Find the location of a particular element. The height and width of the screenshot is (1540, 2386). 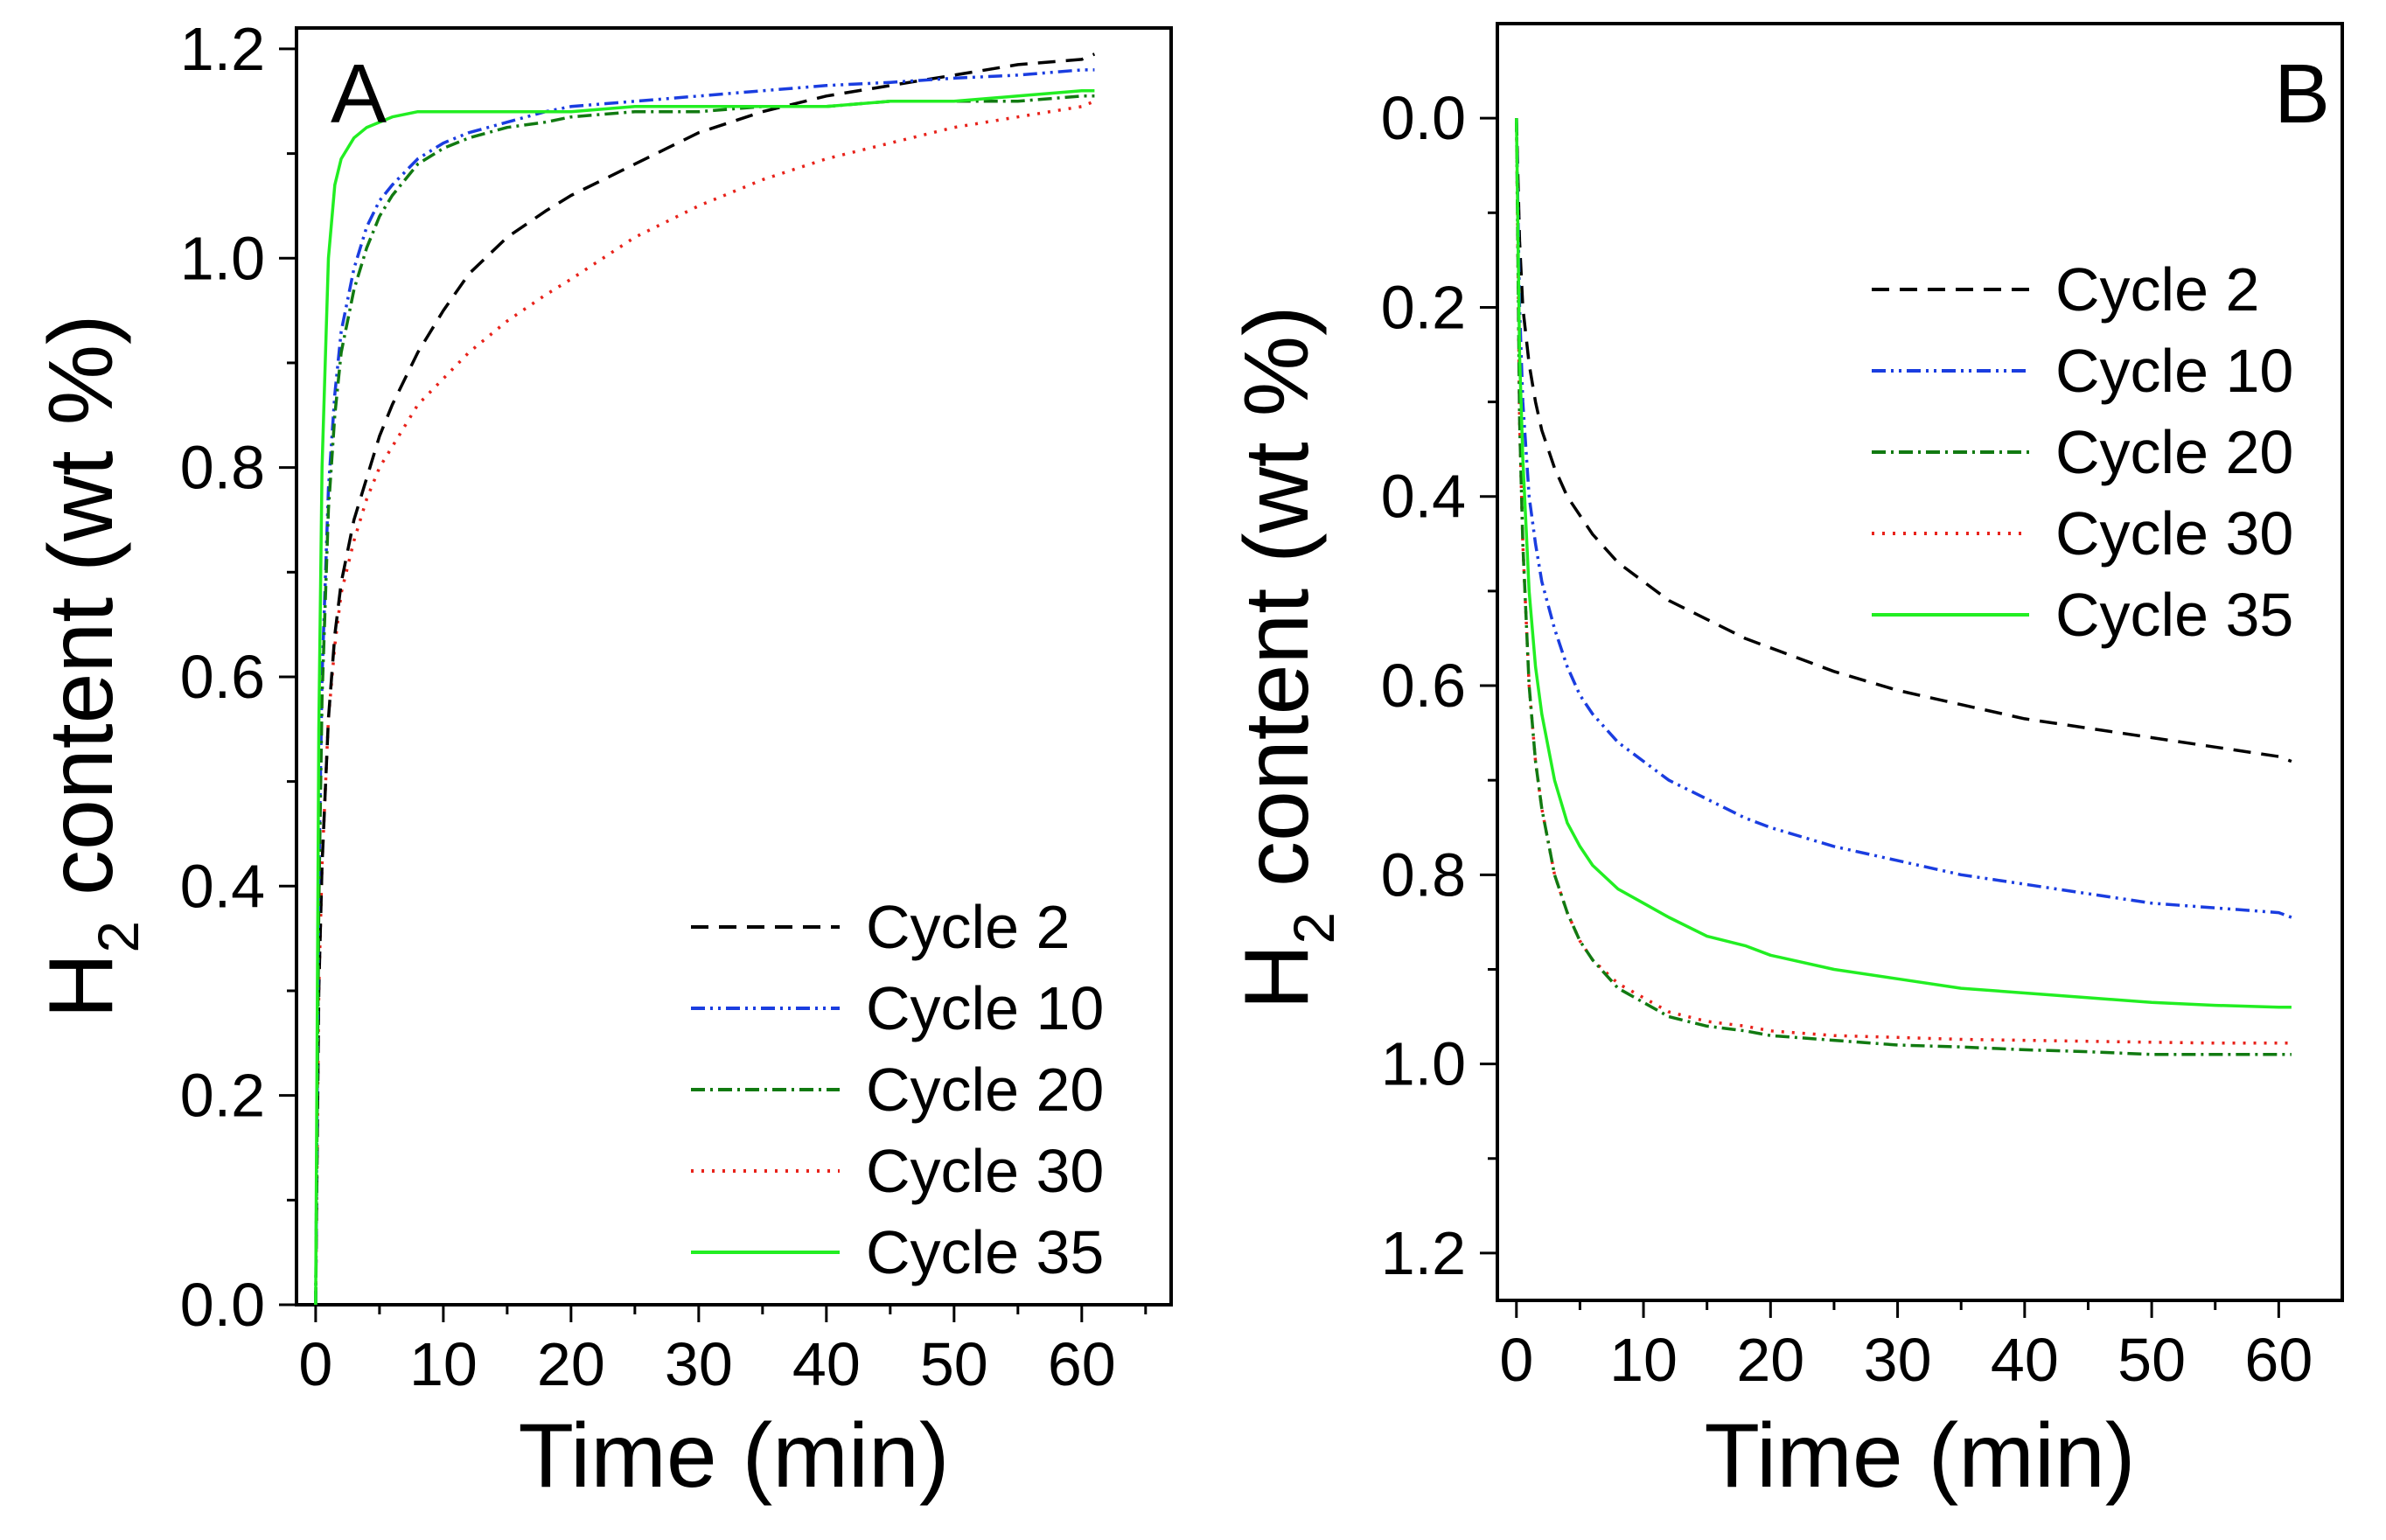

panel-b-x-ticks: 0 10 20 30 40 50 60 is located at coordinates (1906, 1347).